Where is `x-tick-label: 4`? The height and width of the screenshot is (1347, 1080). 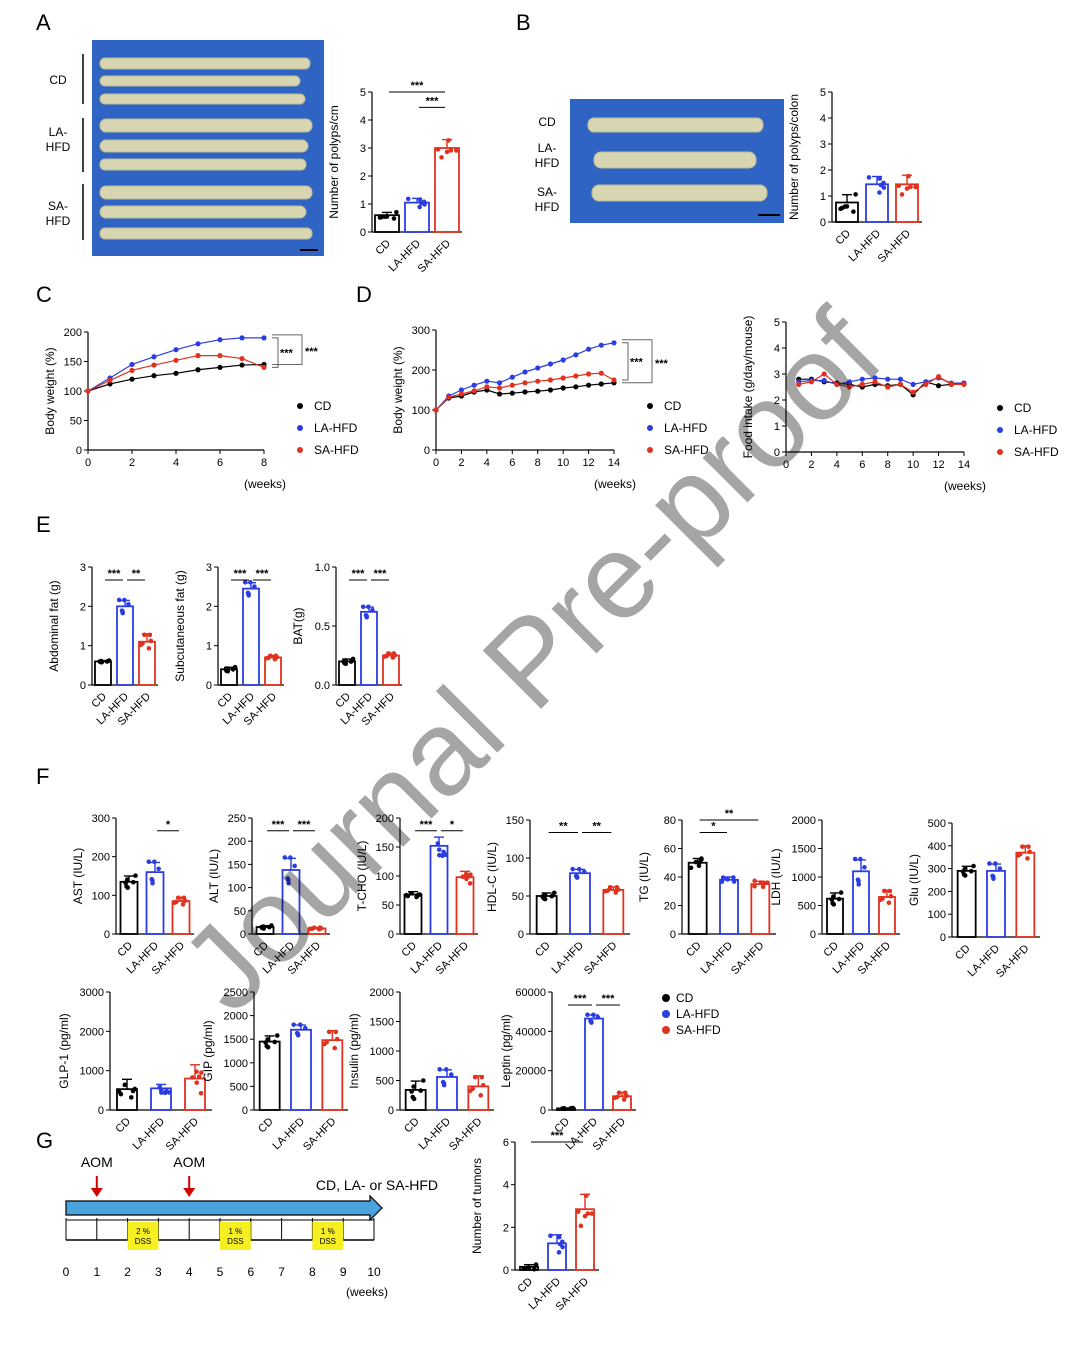 x-tick-label: 4 is located at coordinates (176, 463).